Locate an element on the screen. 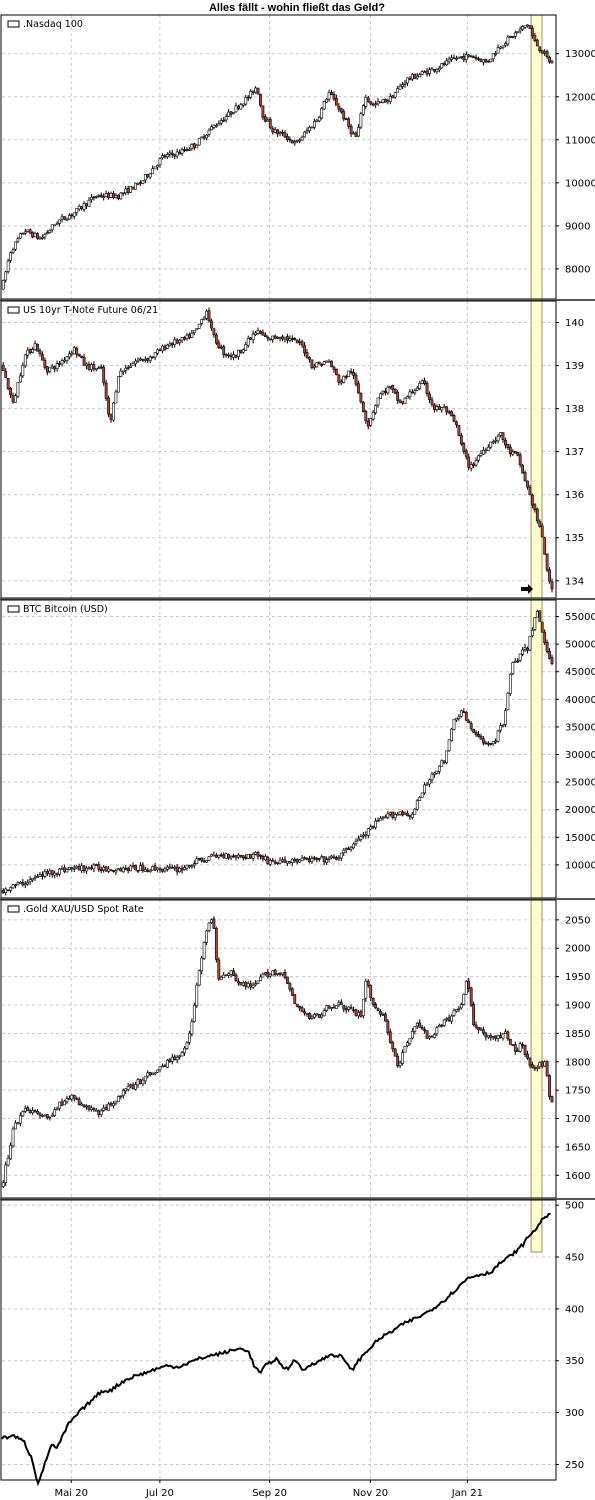 The image size is (595, 1500). y-tick-label: 1700 is located at coordinates (577, 1119).